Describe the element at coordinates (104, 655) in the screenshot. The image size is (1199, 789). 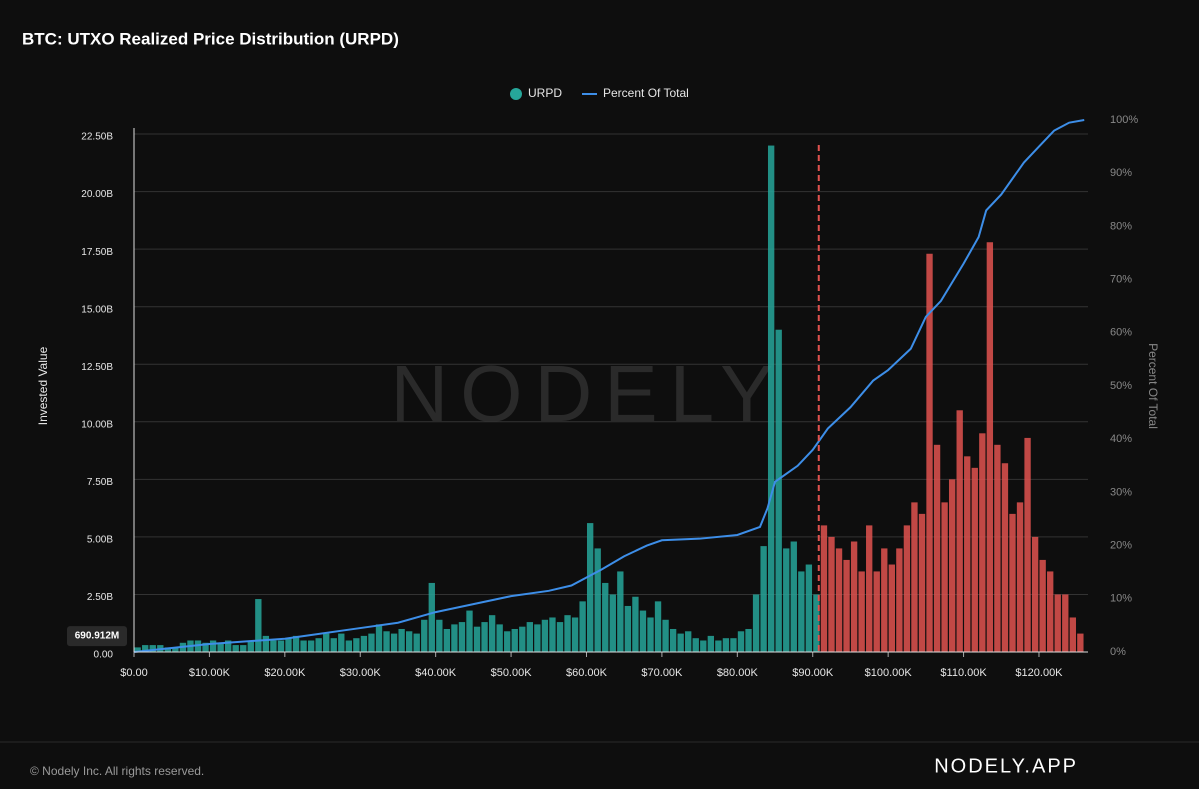
I see `y-tick-label: 0.00` at that location.